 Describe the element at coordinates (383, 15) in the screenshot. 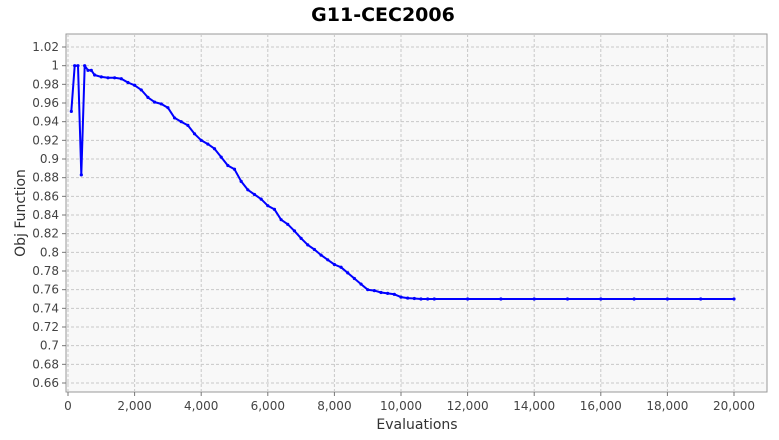

I see `chart-title: G11-CEC2006` at that location.